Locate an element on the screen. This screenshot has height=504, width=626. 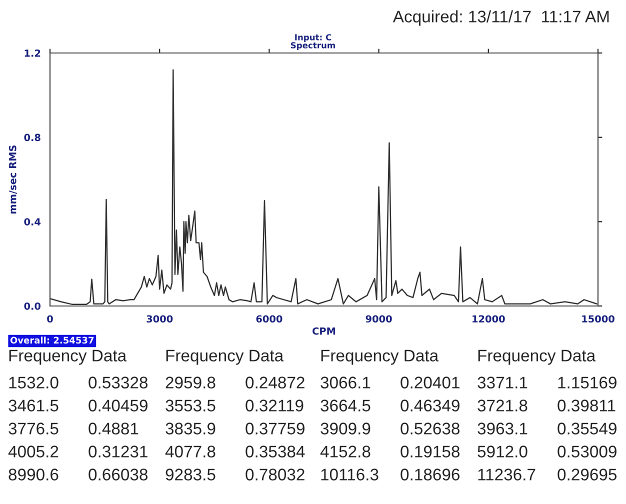
chart-title: Input: C is located at coordinates (313, 38).